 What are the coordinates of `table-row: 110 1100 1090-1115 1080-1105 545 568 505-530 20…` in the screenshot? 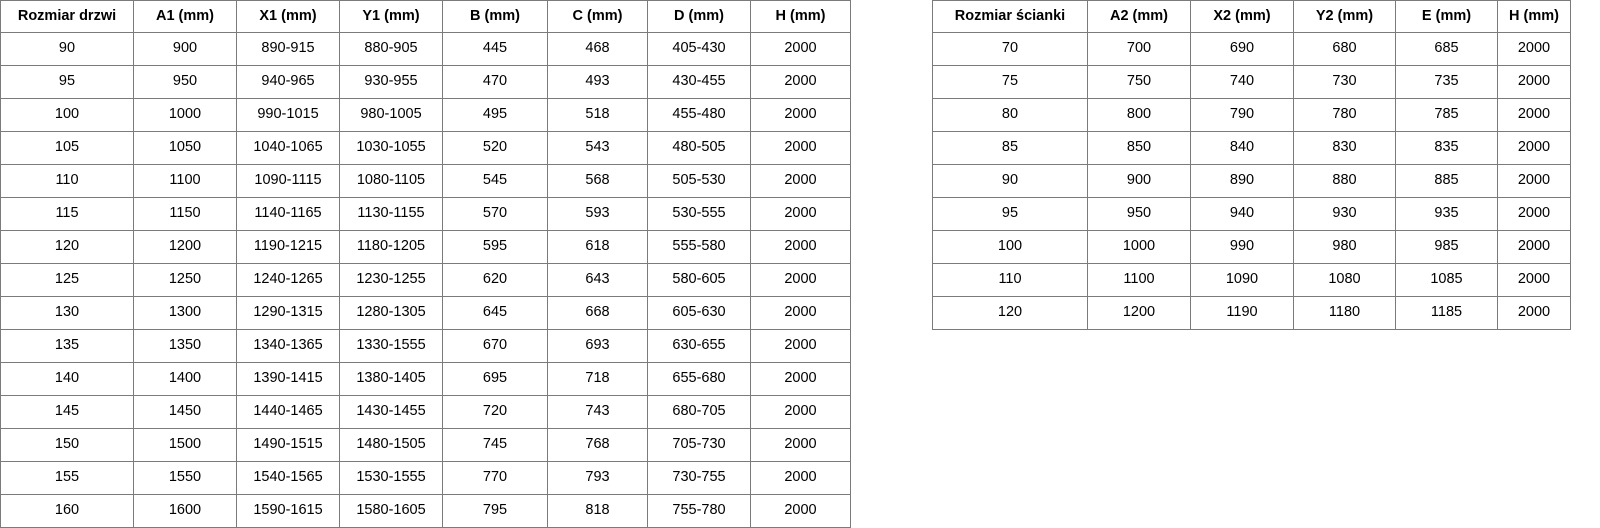 It's located at (425, 181).